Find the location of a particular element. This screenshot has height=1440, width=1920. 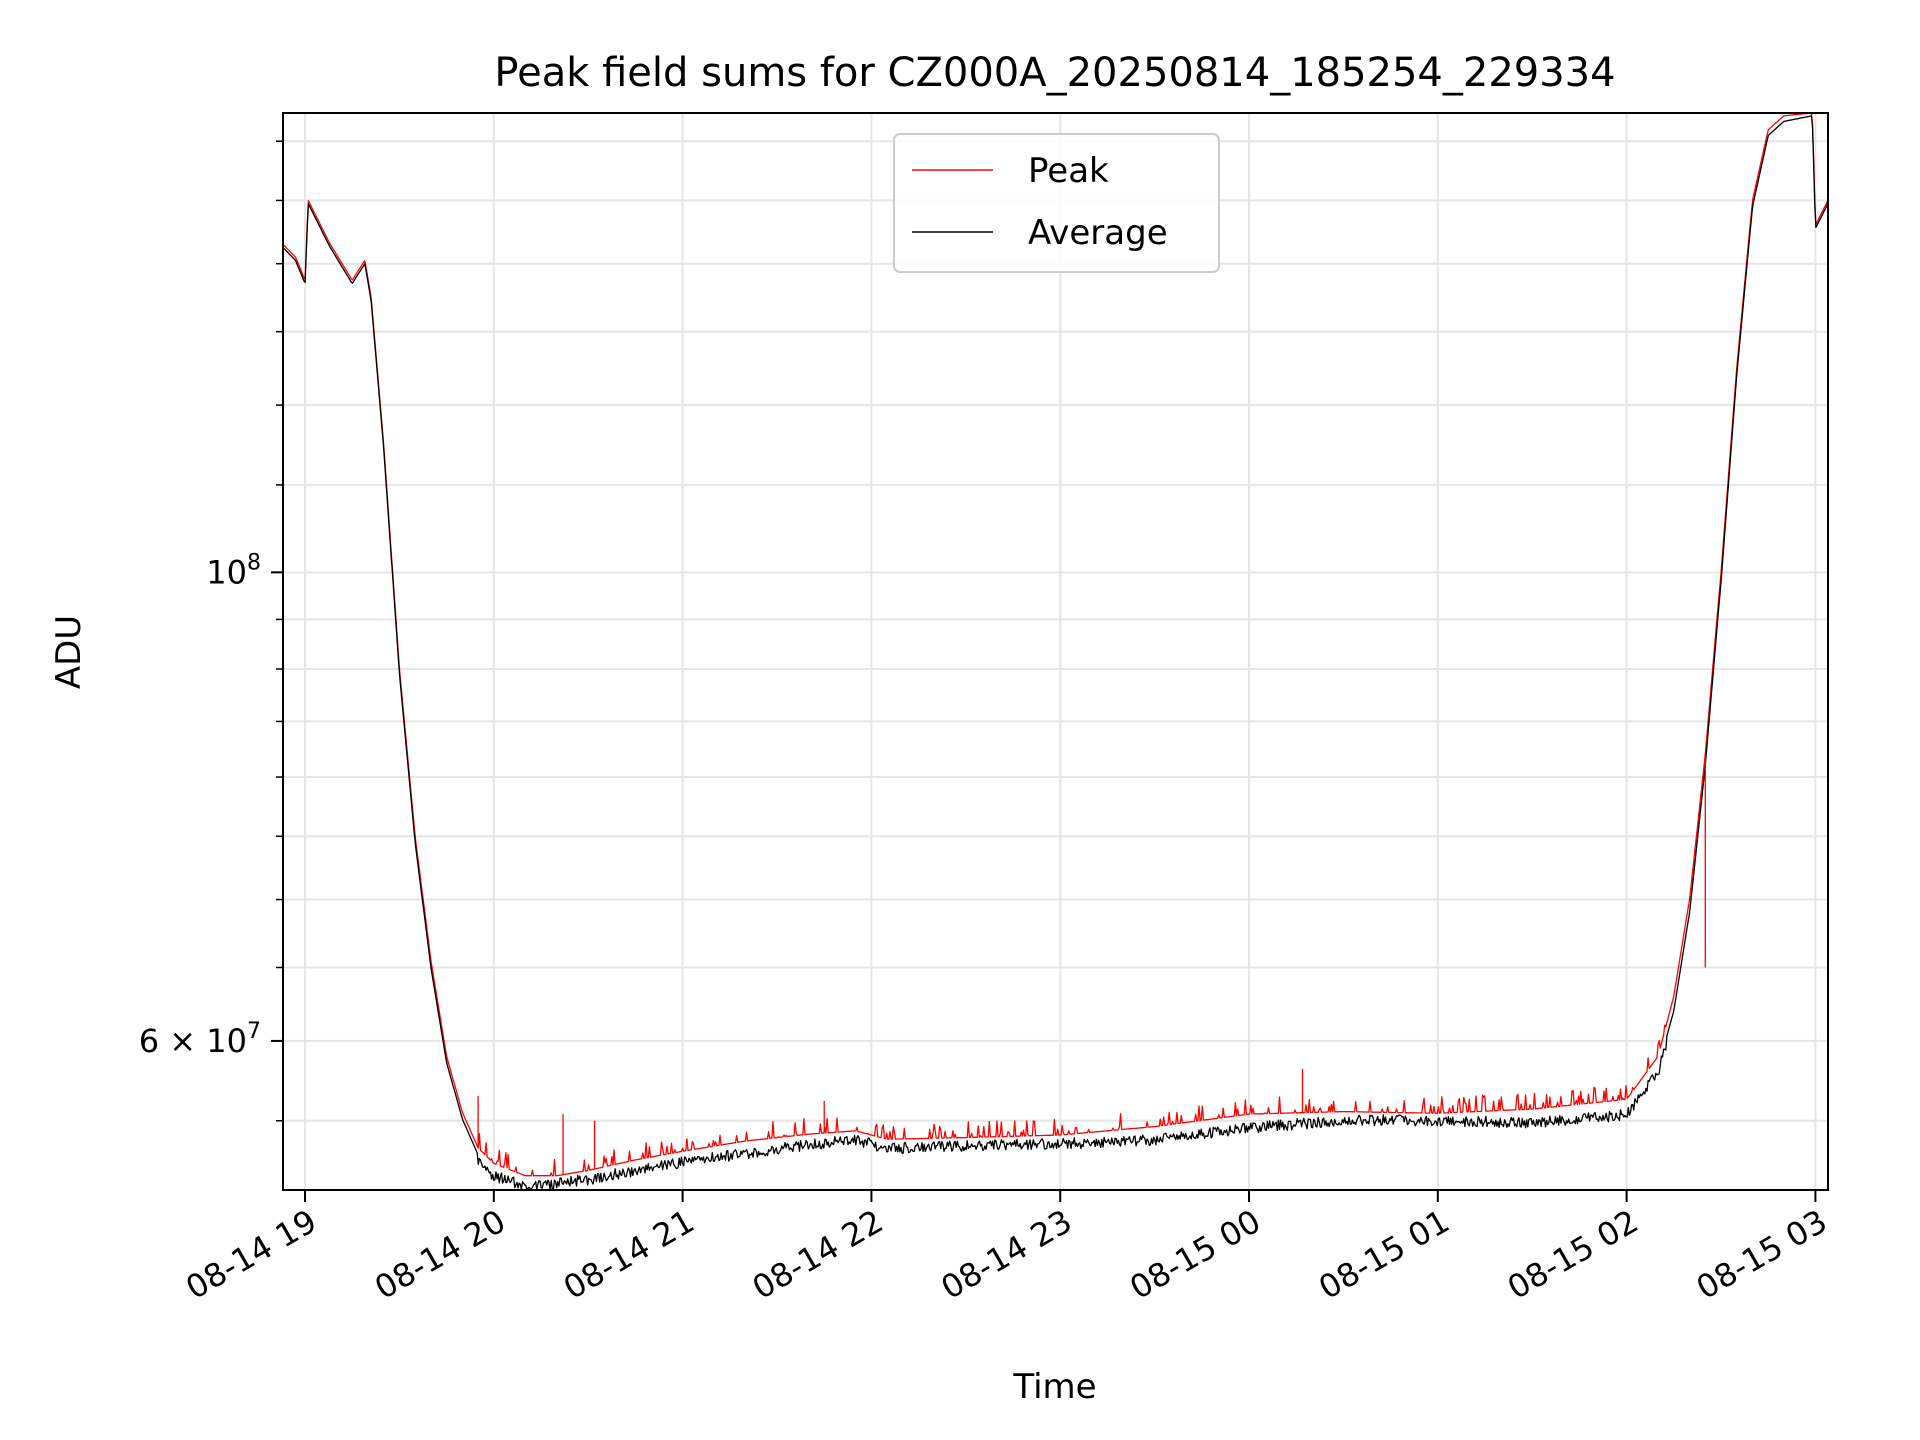

y-tick-label: 108 is located at coordinates (233, 570).